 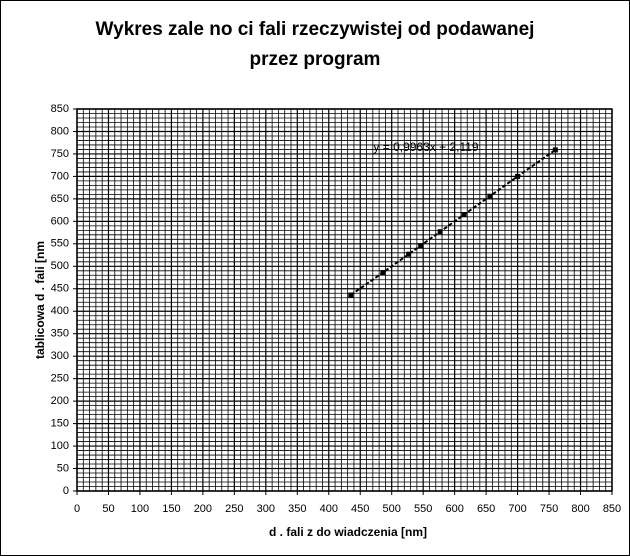 What do you see at coordinates (60, 311) in the screenshot?
I see `y-tick-label: 400` at bounding box center [60, 311].